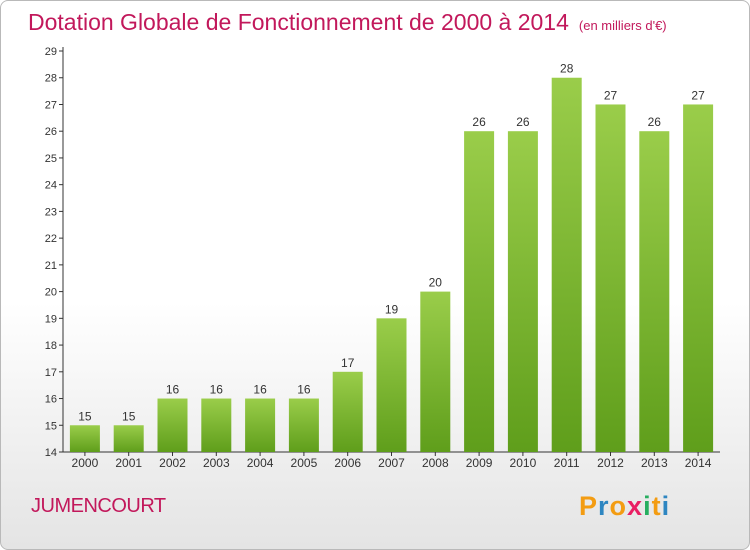  What do you see at coordinates (51, 293) in the screenshot?
I see `y-tick-label: 20` at bounding box center [51, 293].